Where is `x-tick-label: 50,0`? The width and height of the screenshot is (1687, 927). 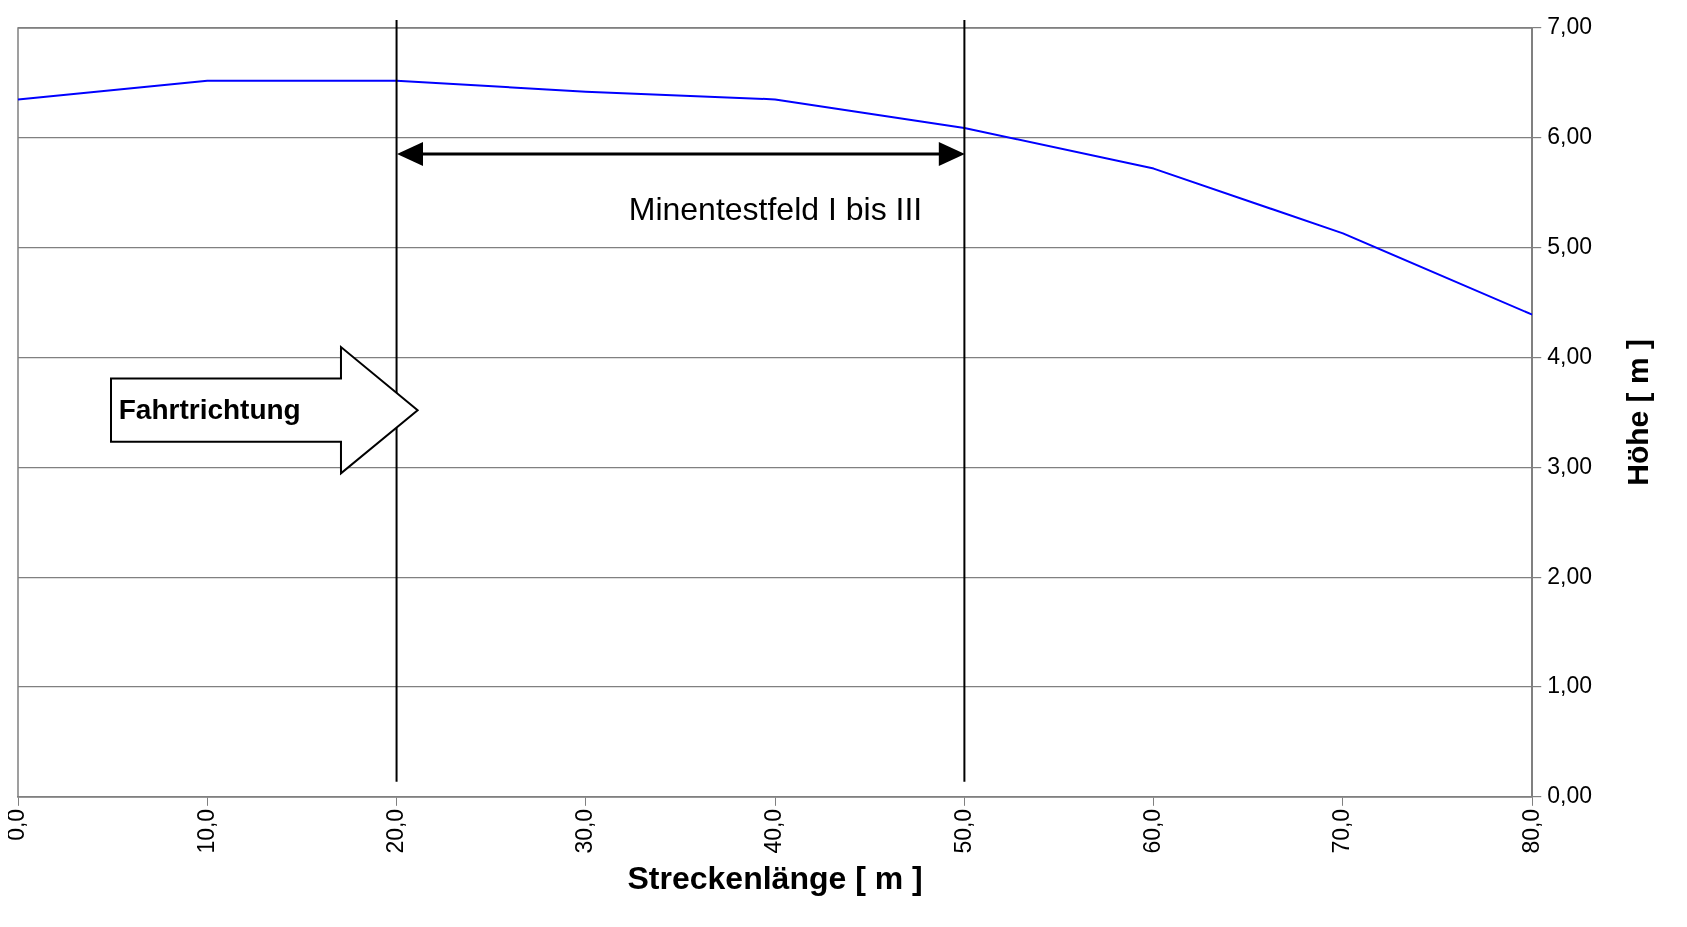
x-tick-label: 50,0 is located at coordinates (962, 831).